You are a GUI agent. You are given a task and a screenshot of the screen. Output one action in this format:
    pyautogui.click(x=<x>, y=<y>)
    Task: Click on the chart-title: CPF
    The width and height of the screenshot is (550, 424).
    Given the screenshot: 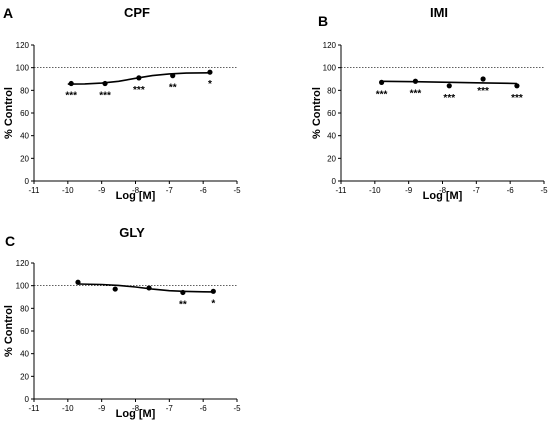 What is the action you would take?
    pyautogui.click(x=137, y=12)
    